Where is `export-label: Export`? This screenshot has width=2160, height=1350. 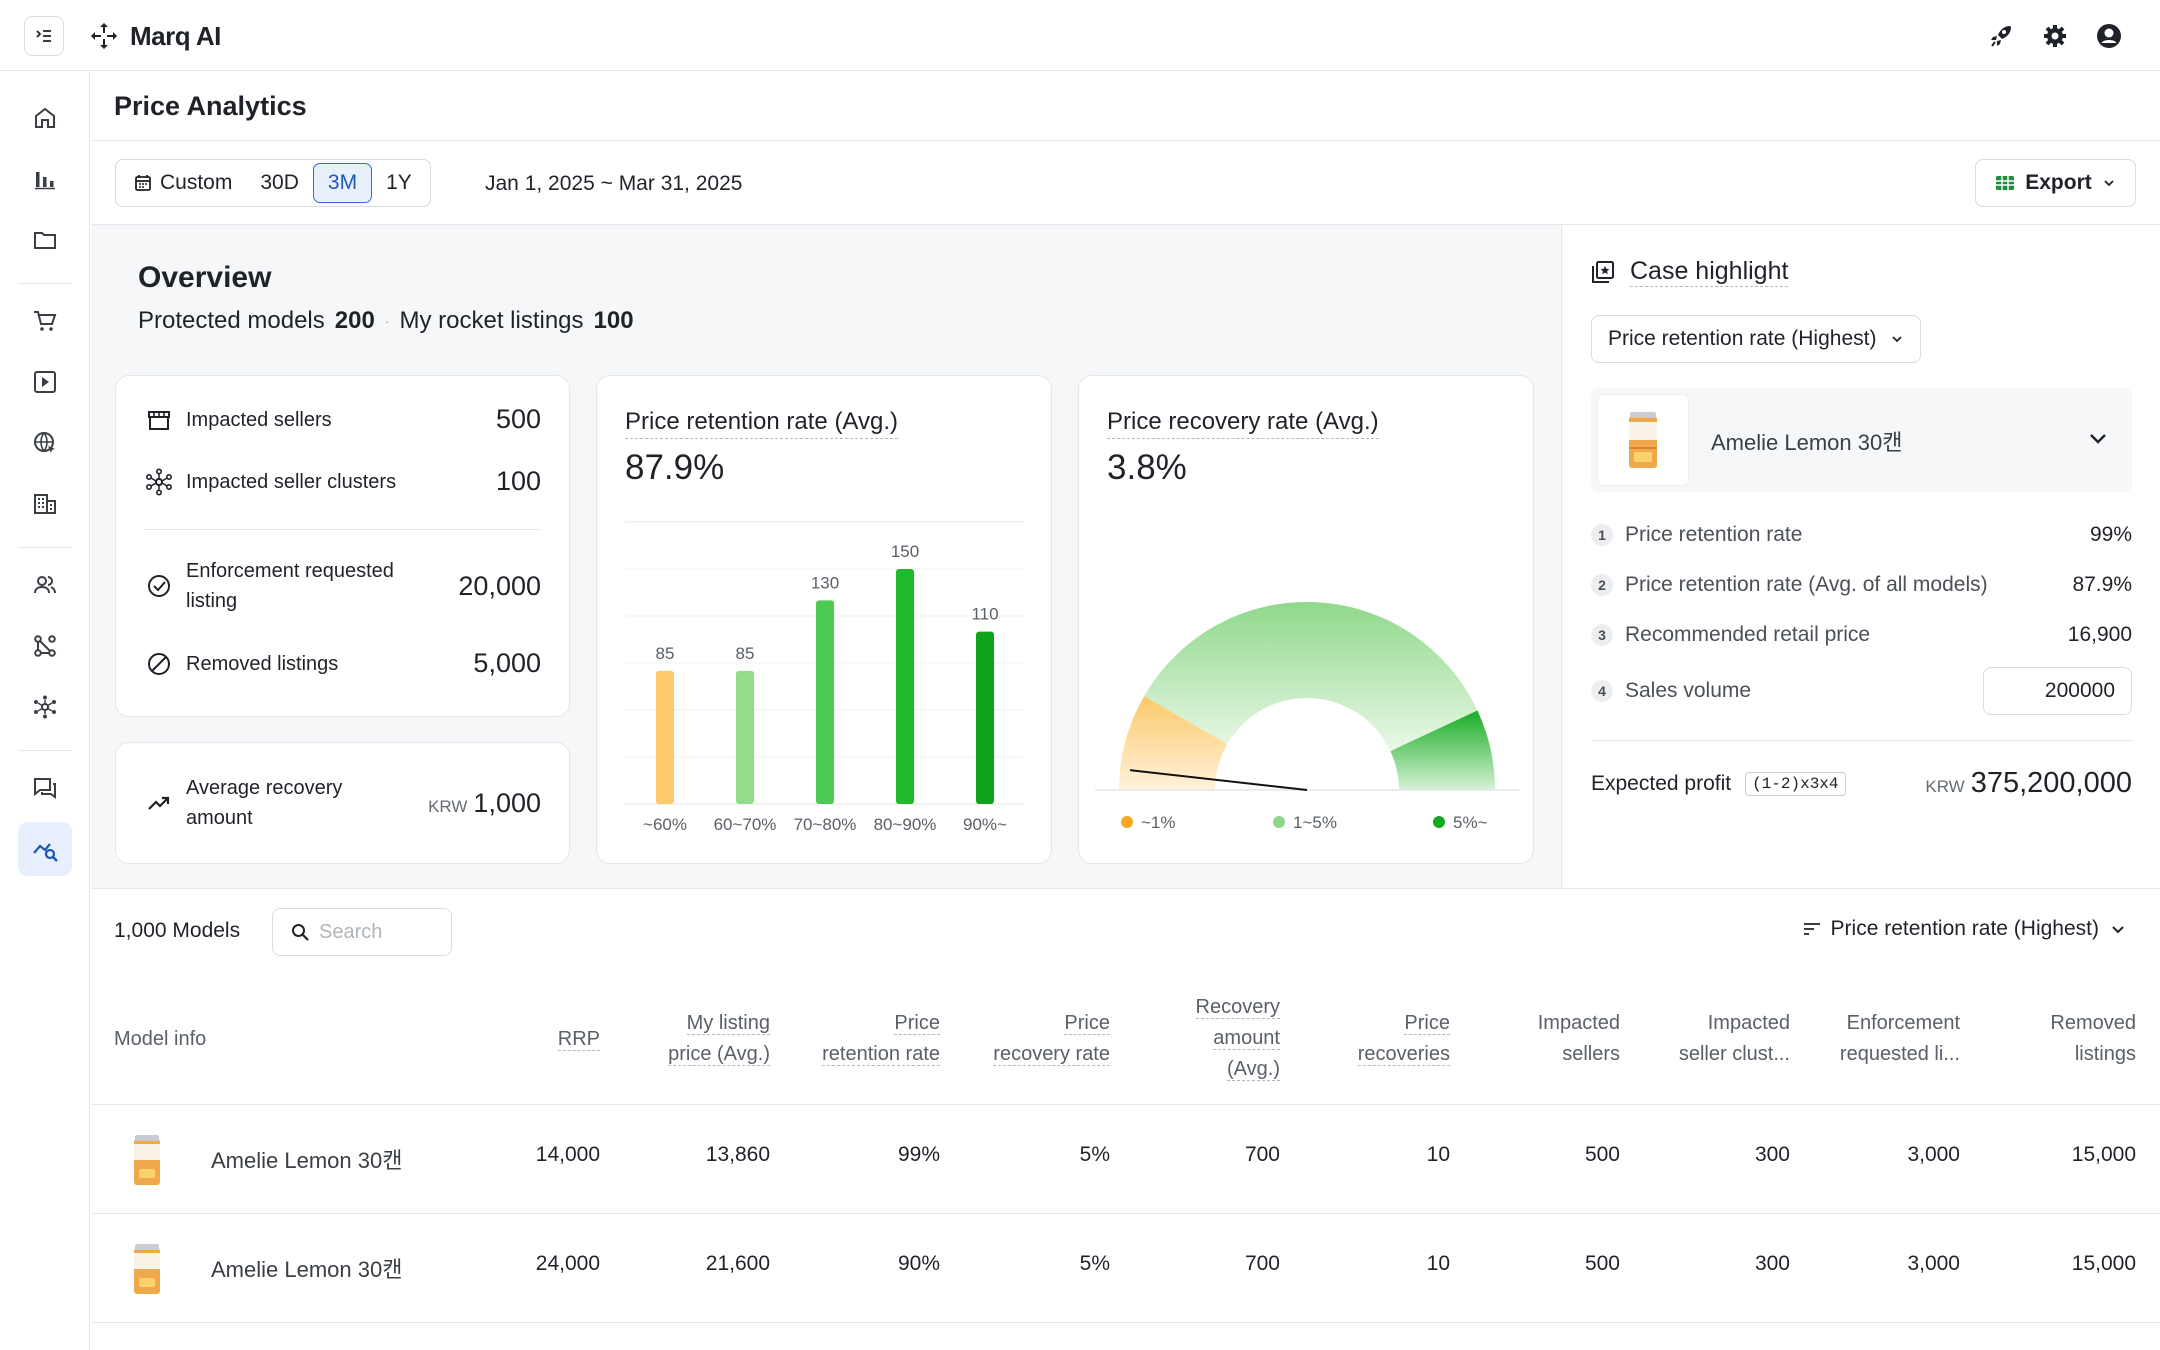
export-label: Export is located at coordinates (2058, 182).